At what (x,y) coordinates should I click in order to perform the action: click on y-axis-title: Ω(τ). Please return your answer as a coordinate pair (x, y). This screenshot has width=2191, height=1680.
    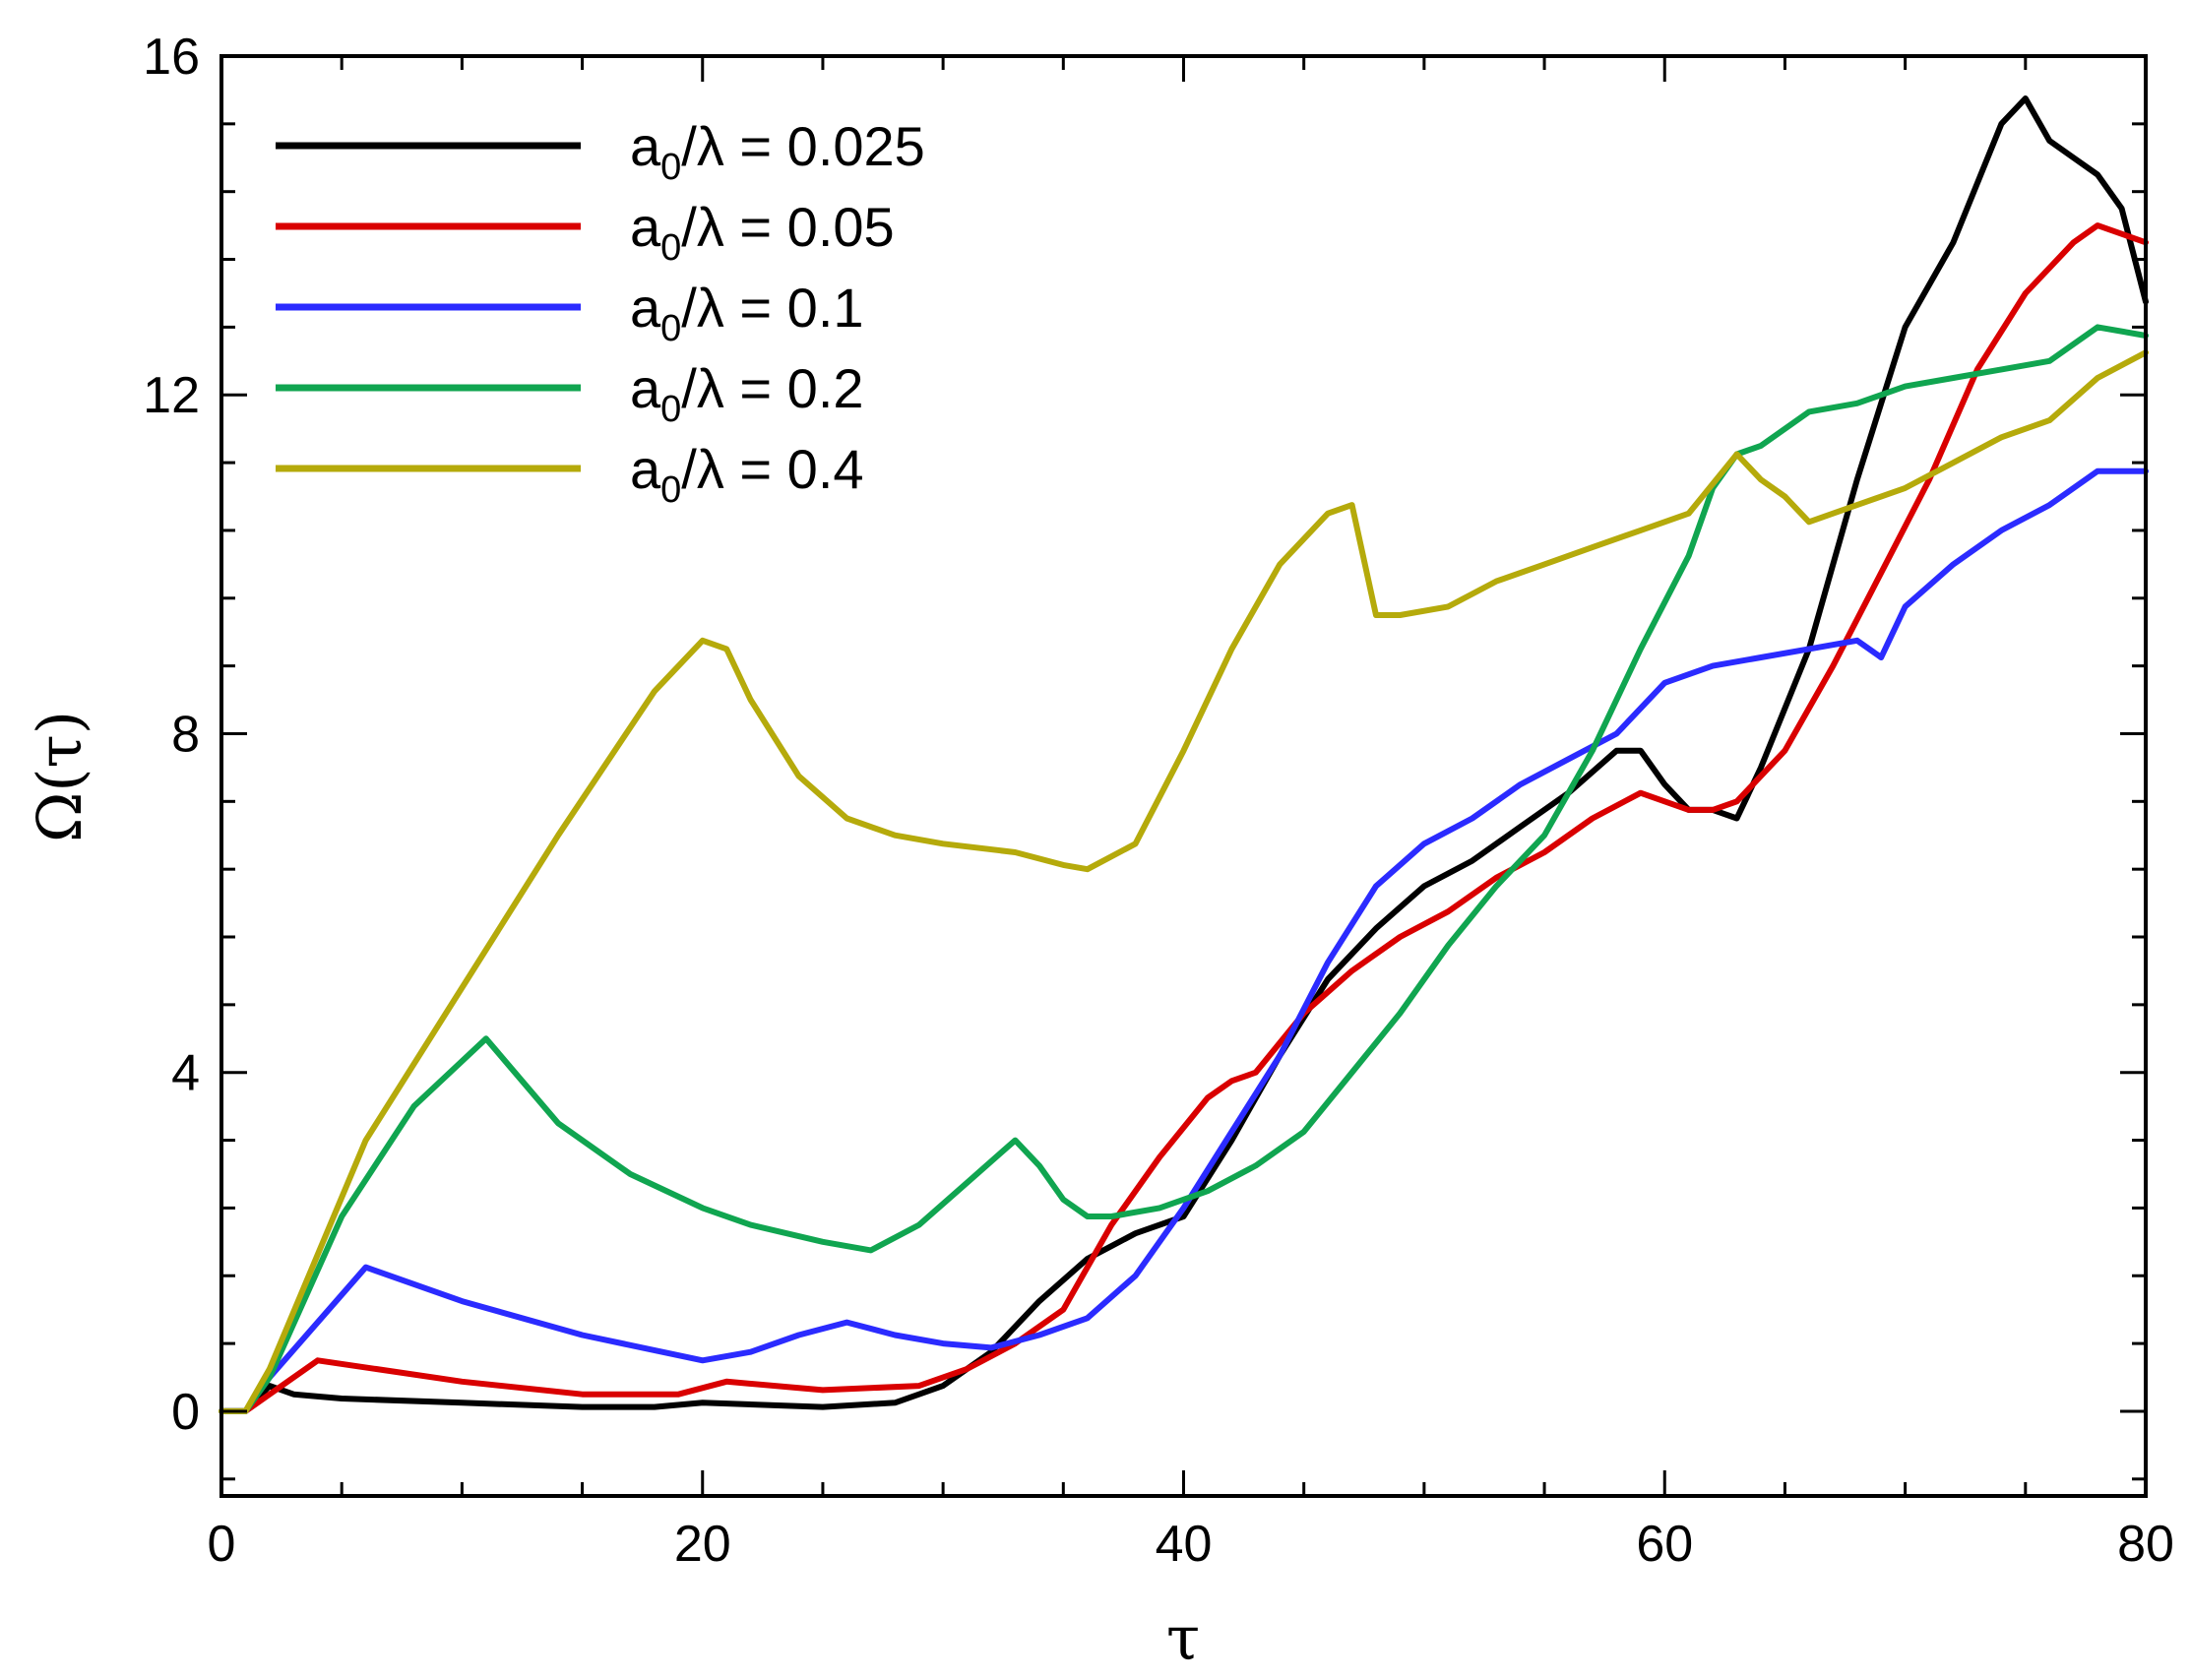
    Looking at the image, I should click on (60, 776).